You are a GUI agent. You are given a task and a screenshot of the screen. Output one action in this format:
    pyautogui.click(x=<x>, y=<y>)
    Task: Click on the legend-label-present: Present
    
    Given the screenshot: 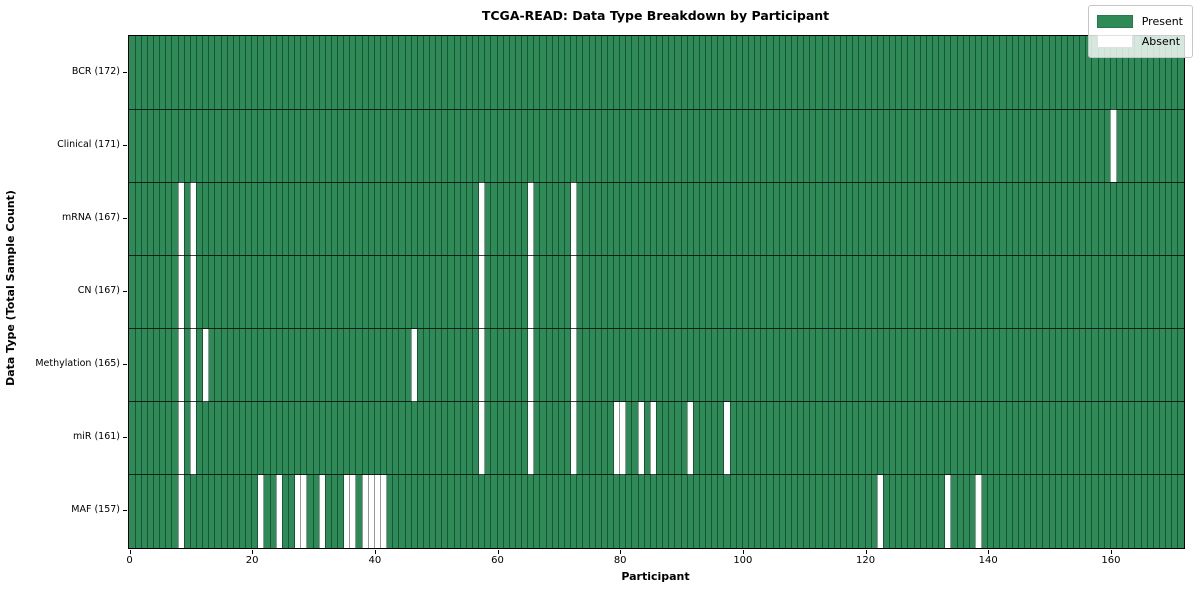 What is the action you would take?
    pyautogui.click(x=1162, y=21)
    